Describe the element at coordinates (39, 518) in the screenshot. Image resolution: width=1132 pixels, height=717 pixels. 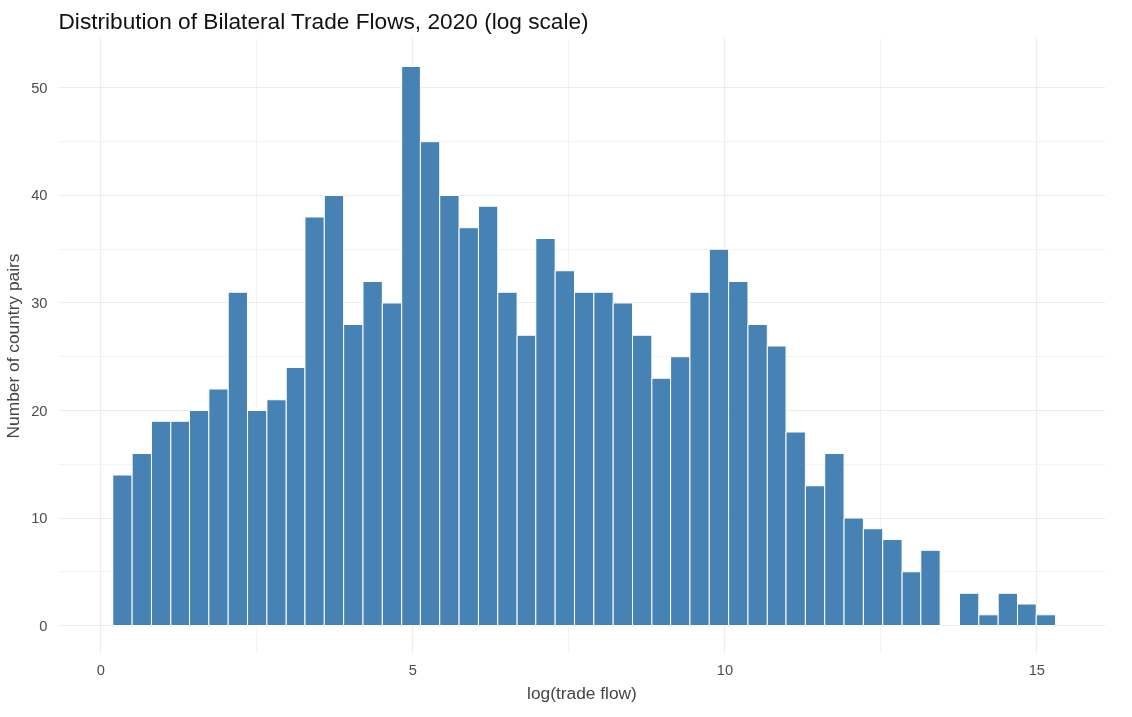
I see `y-tick-label: 10` at that location.